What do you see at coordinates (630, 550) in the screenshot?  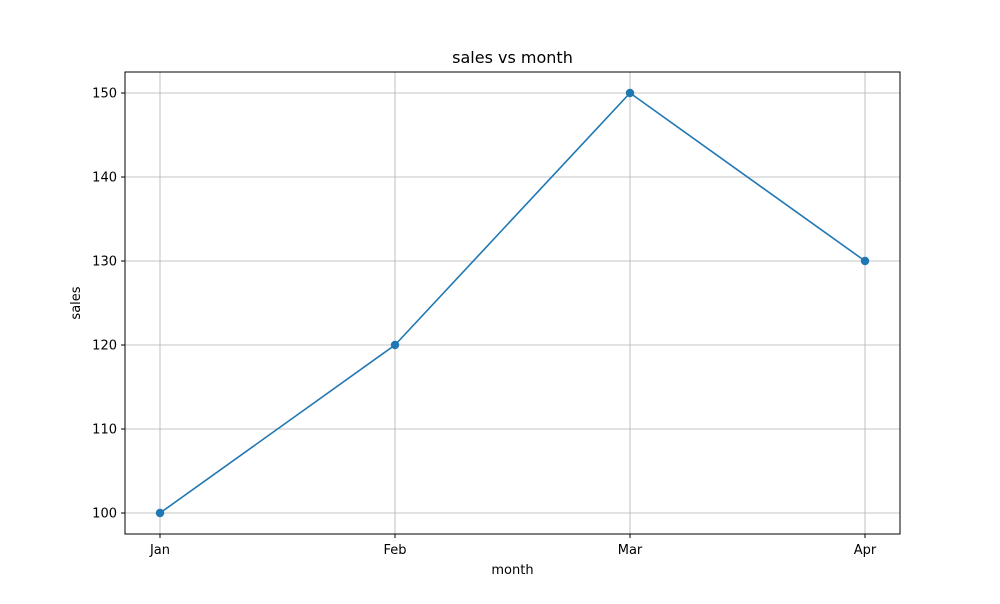 I see `x-tick-label: Mar` at bounding box center [630, 550].